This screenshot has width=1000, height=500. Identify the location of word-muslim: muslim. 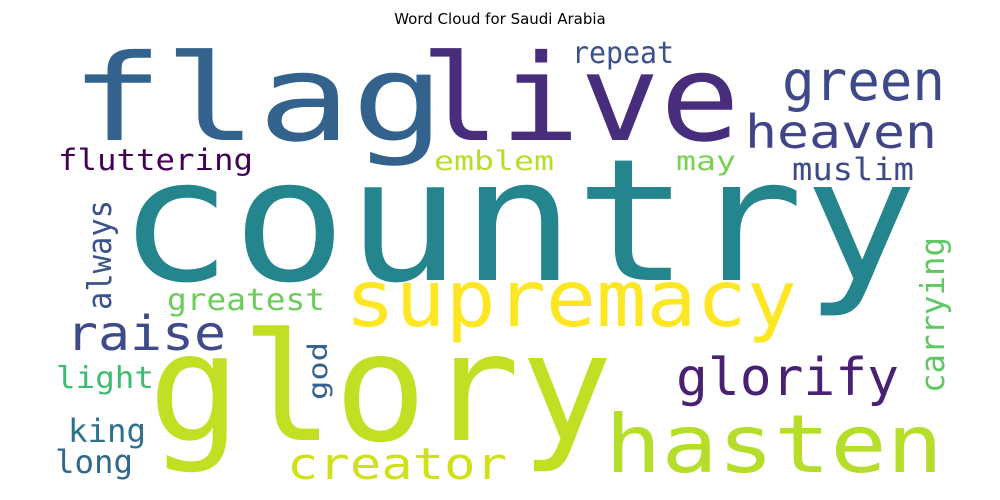
(853, 170).